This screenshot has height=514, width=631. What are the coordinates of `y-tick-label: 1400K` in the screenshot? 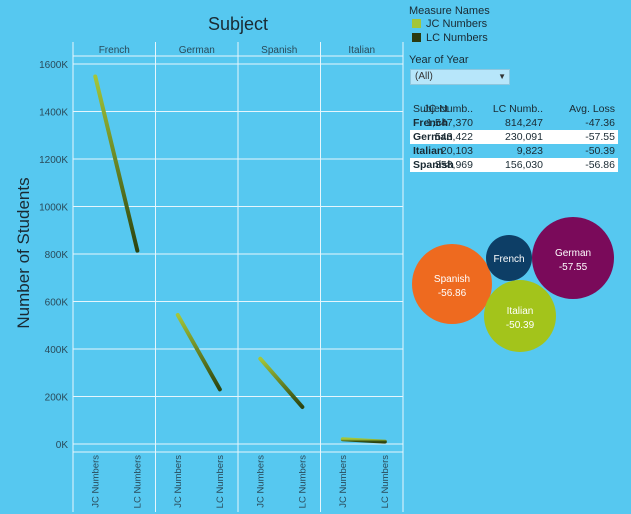 It's located at (53, 113).